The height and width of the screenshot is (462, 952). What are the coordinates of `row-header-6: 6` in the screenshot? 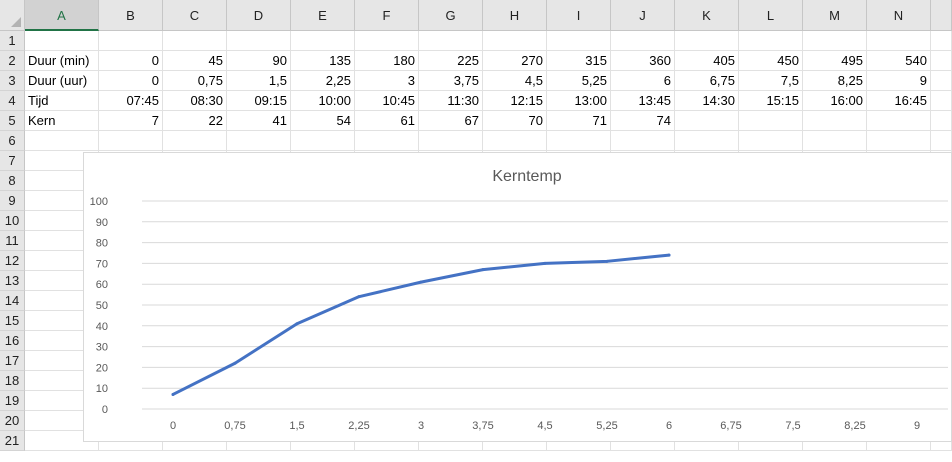 It's located at (12, 141).